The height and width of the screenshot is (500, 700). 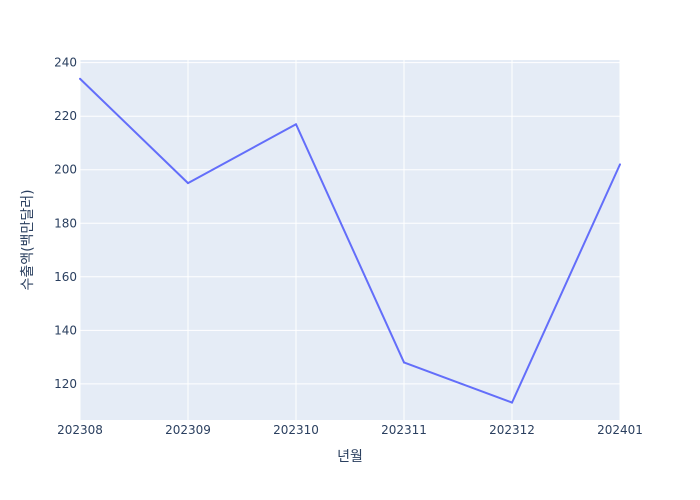 What do you see at coordinates (296, 430) in the screenshot?
I see `x-tick-label: 202310` at bounding box center [296, 430].